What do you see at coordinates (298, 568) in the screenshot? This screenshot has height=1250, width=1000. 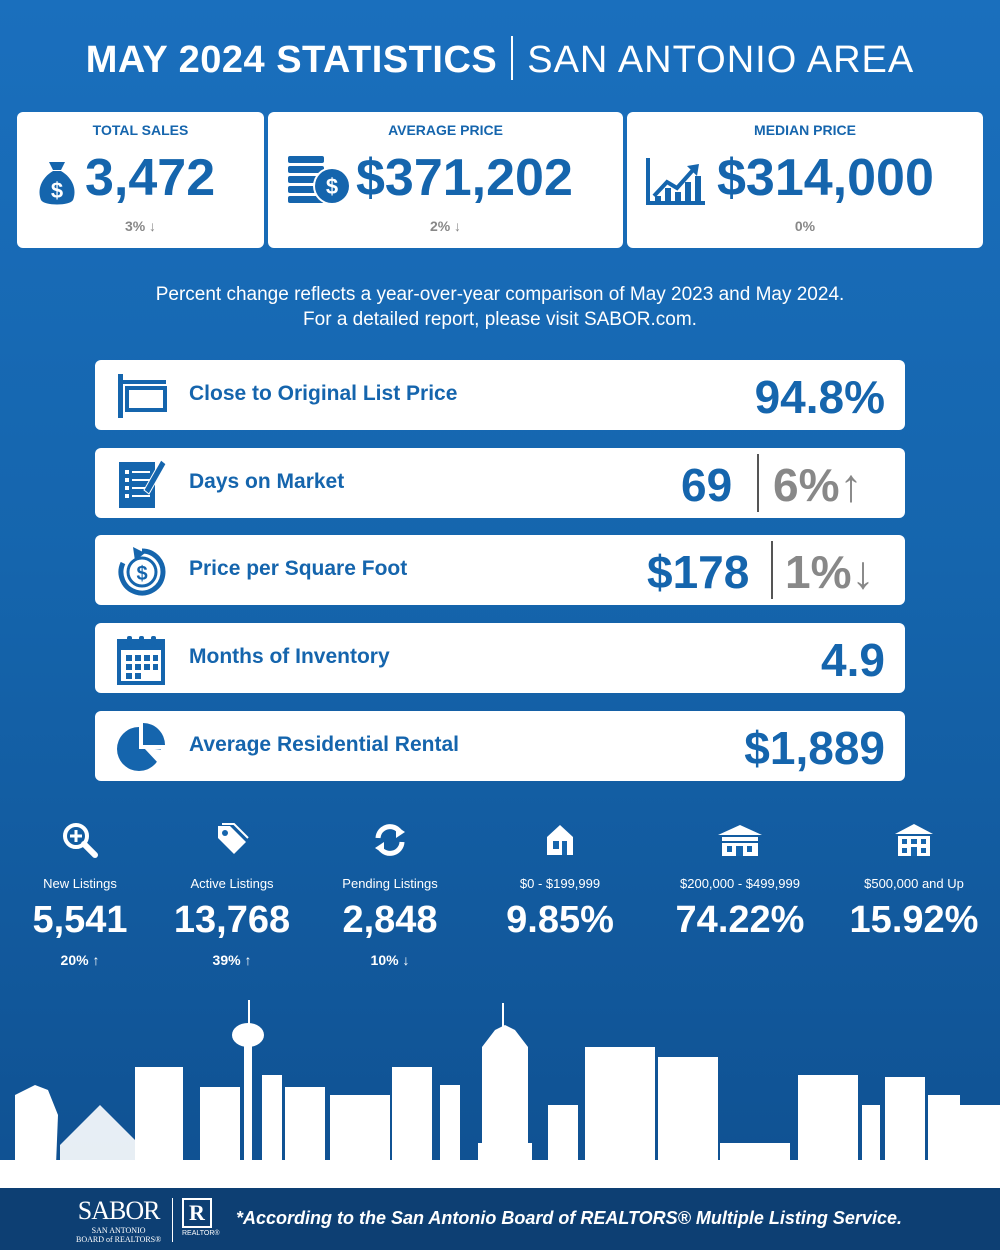 I see `row-label: Price per Square Foot` at bounding box center [298, 568].